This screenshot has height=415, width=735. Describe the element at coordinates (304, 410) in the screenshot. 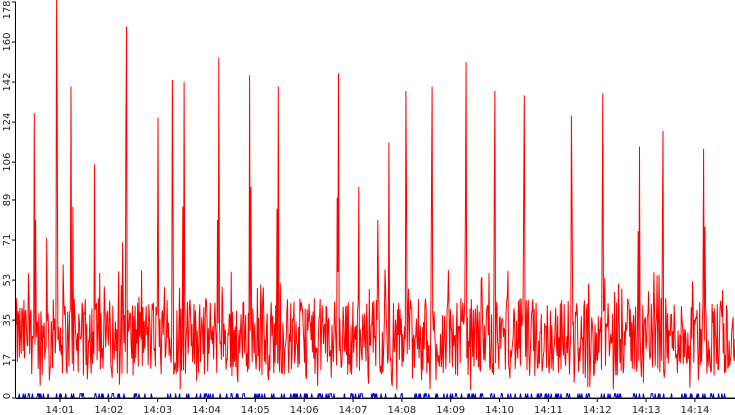

I see `x-tick-label: 14:06` at that location.